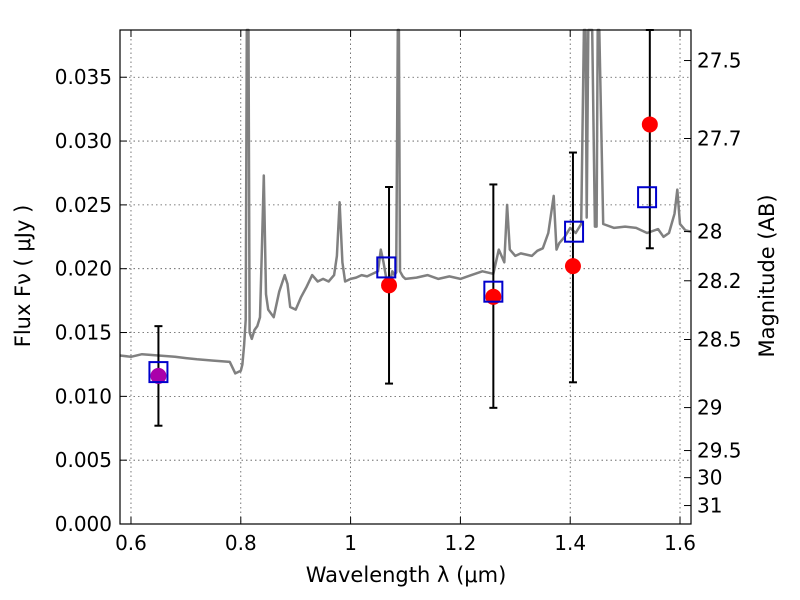 The width and height of the screenshot is (800, 600). What do you see at coordinates (83, 396) in the screenshot?
I see `y-tick-label: 0.010` at bounding box center [83, 396].